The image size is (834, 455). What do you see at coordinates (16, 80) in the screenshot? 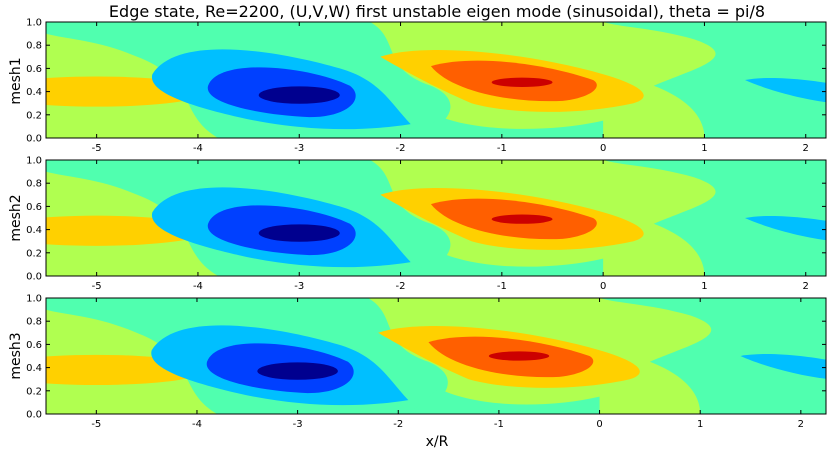
I see `y-axis-label-mesh1: mesh1` at bounding box center [16, 80].